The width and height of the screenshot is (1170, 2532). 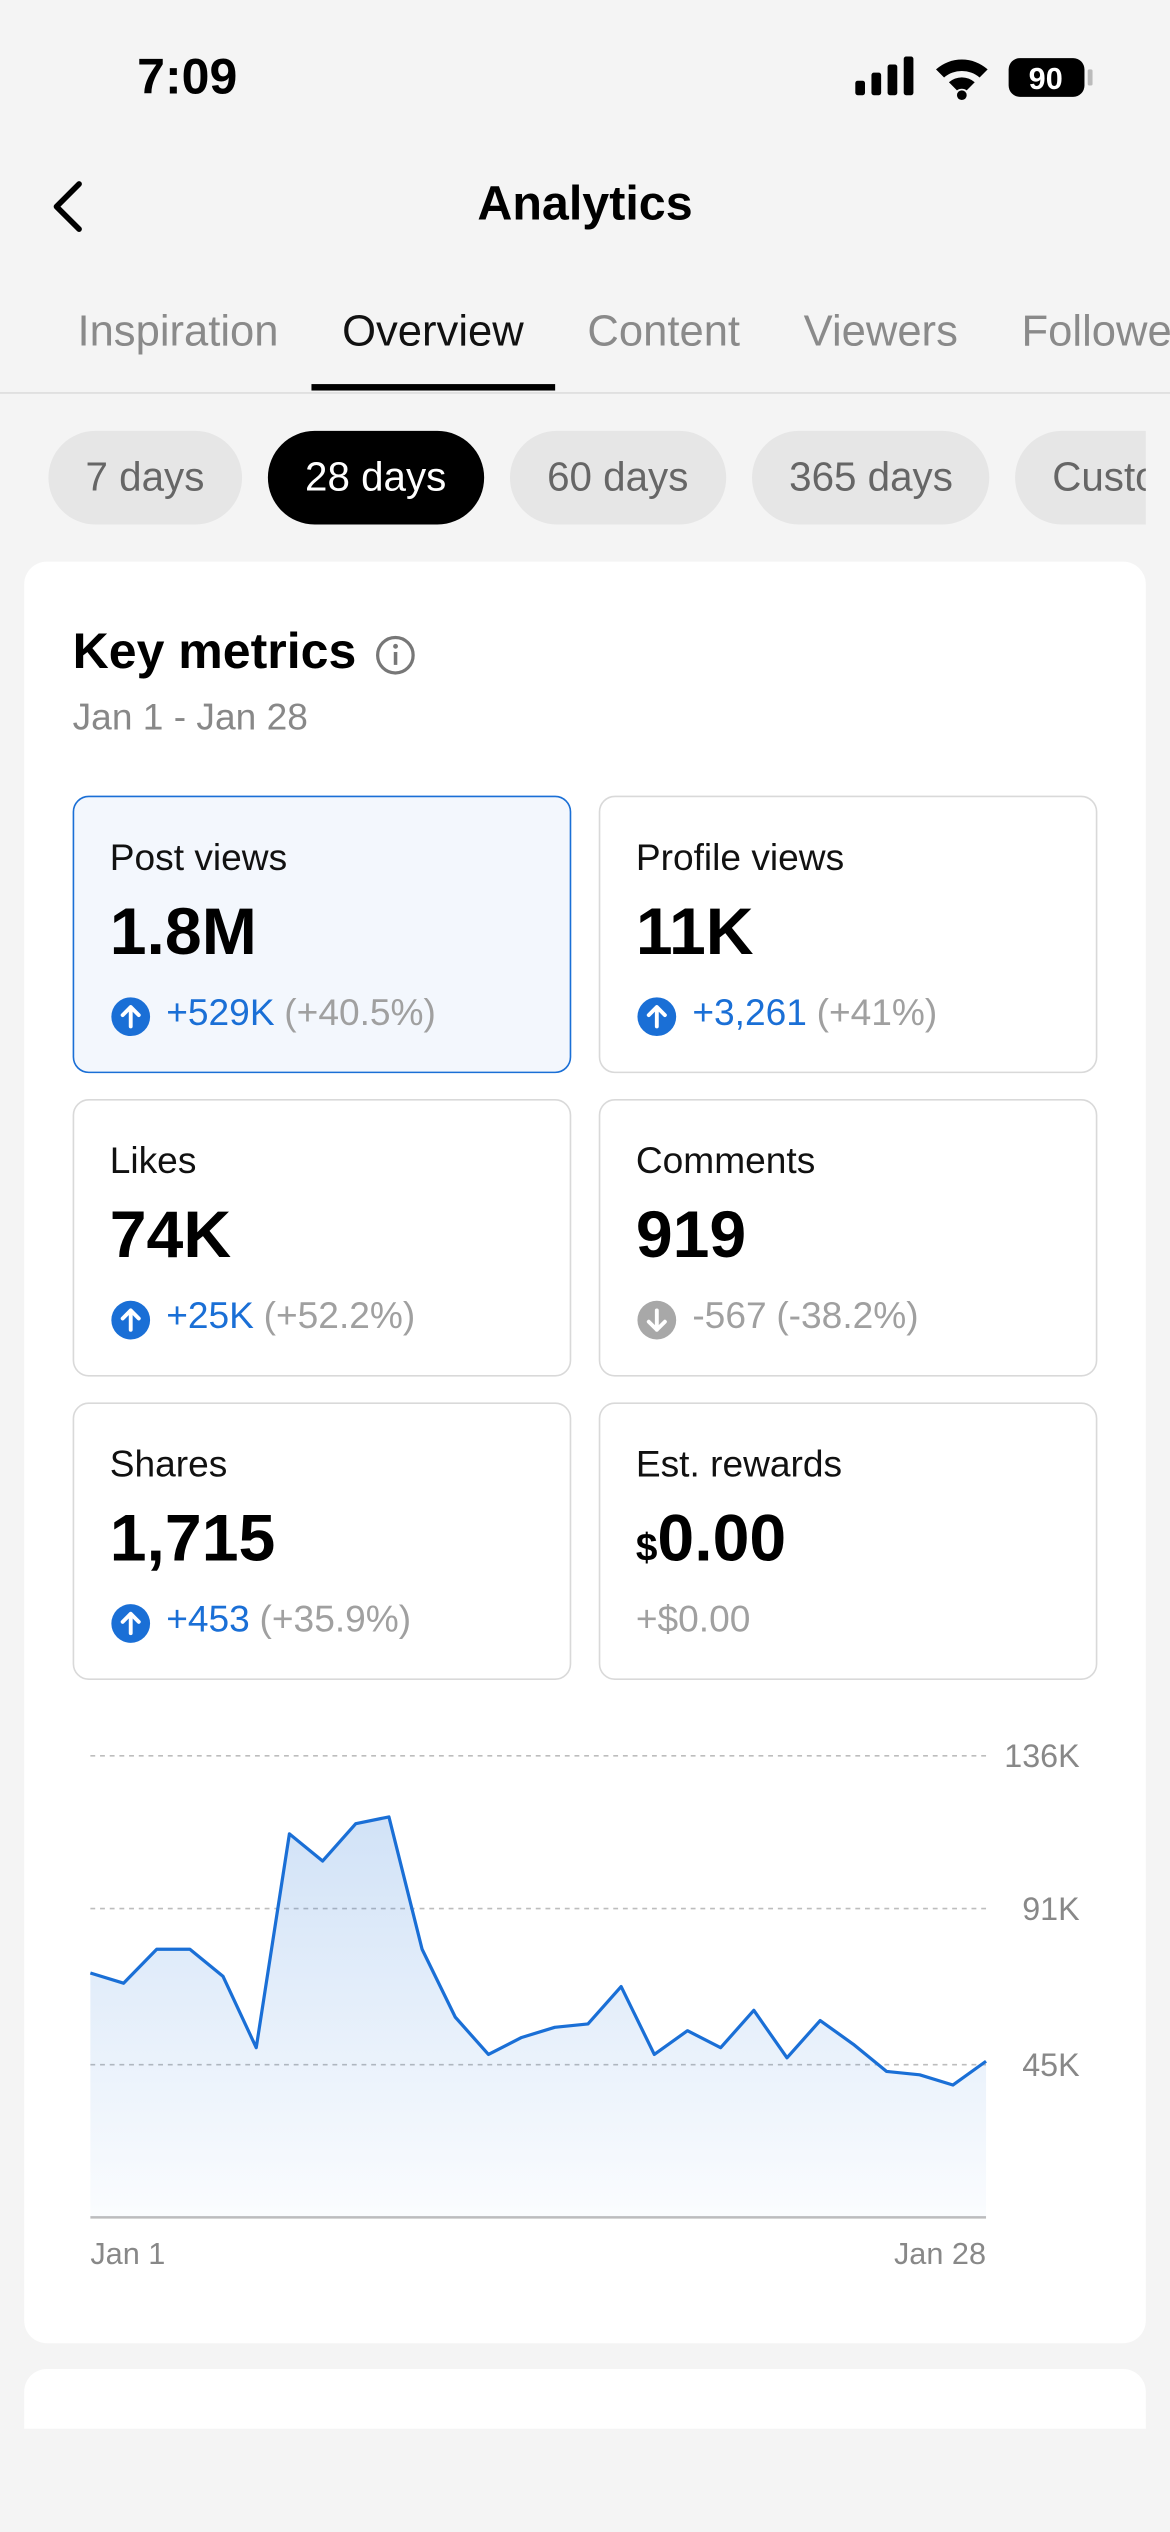 I want to click on metric-value: 11K, so click(x=695, y=932).